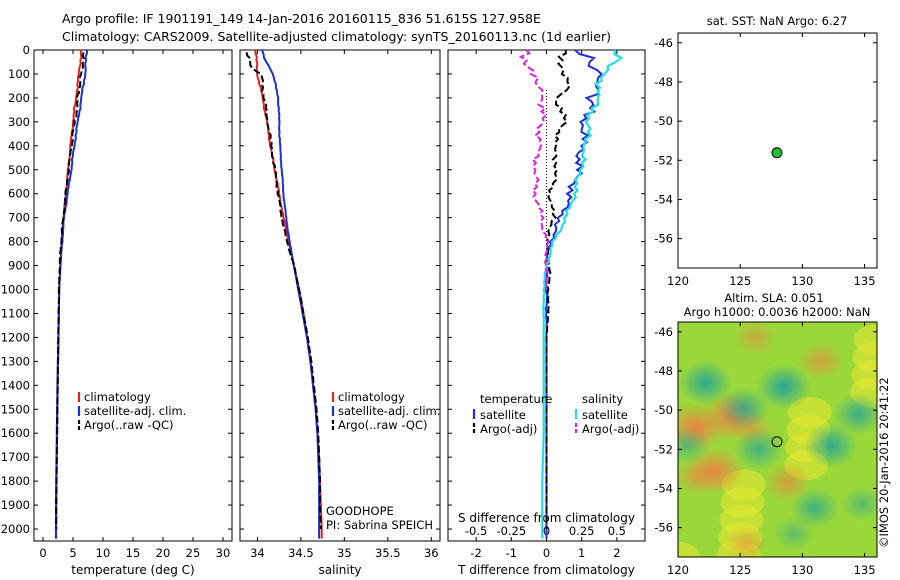 The width and height of the screenshot is (900, 580). Describe the element at coordinates (344, 553) in the screenshot. I see `salinity-xtick-label: 35` at that location.